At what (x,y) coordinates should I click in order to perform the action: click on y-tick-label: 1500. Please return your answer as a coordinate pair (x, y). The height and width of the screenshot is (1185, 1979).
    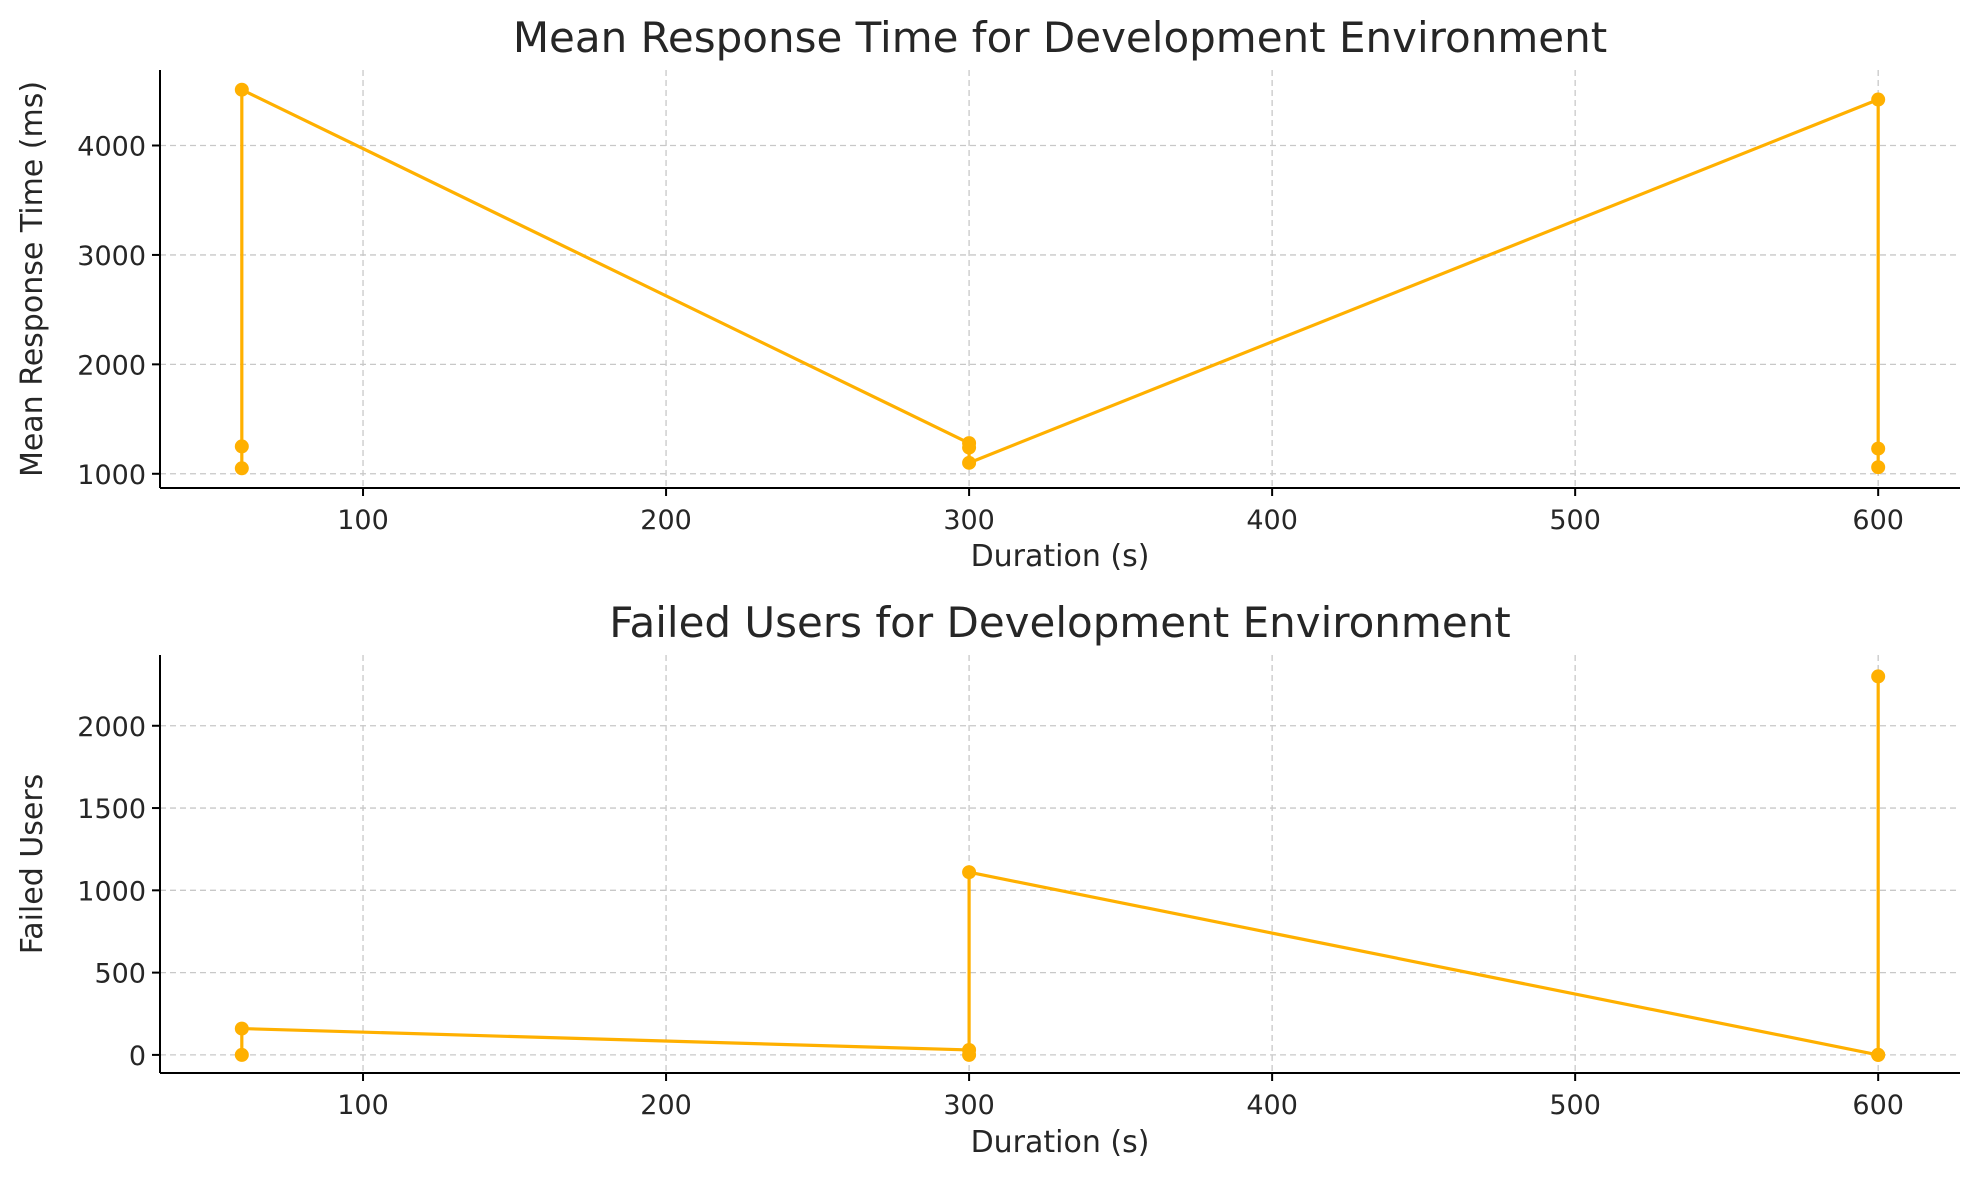
    Looking at the image, I should click on (111, 809).